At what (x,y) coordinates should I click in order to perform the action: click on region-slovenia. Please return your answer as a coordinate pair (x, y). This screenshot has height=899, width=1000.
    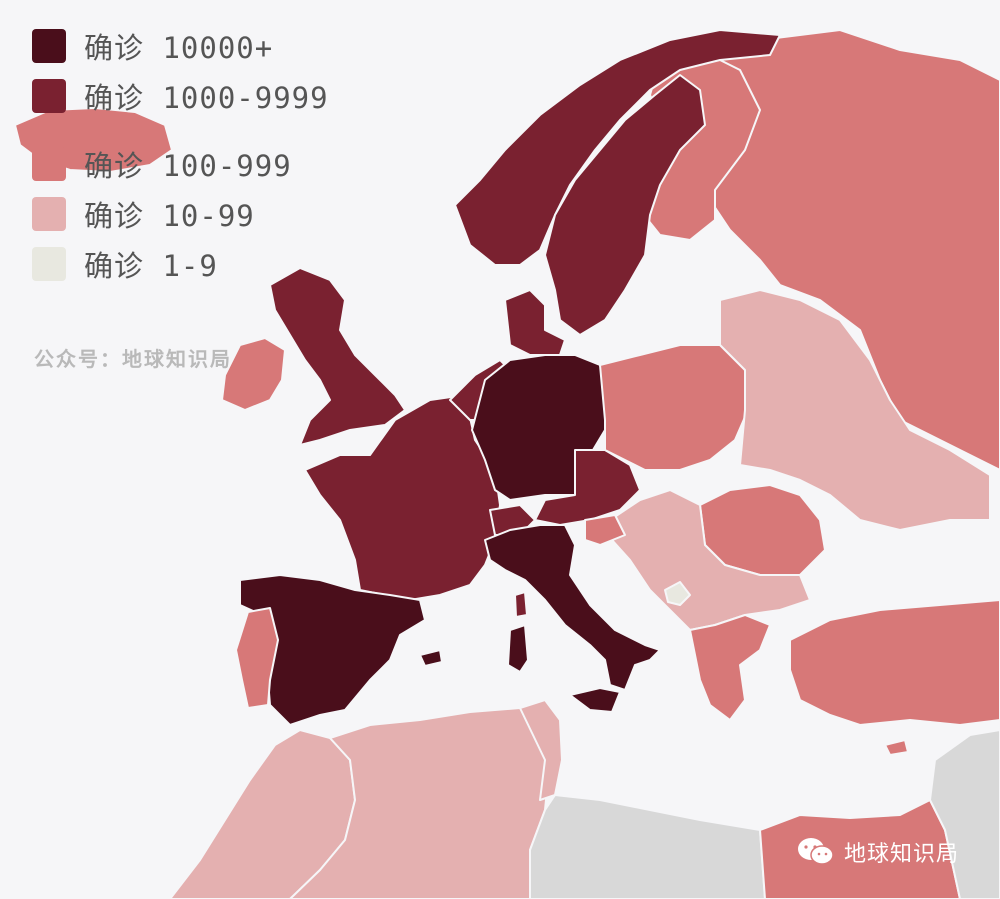
    Looking at the image, I should click on (605, 530).